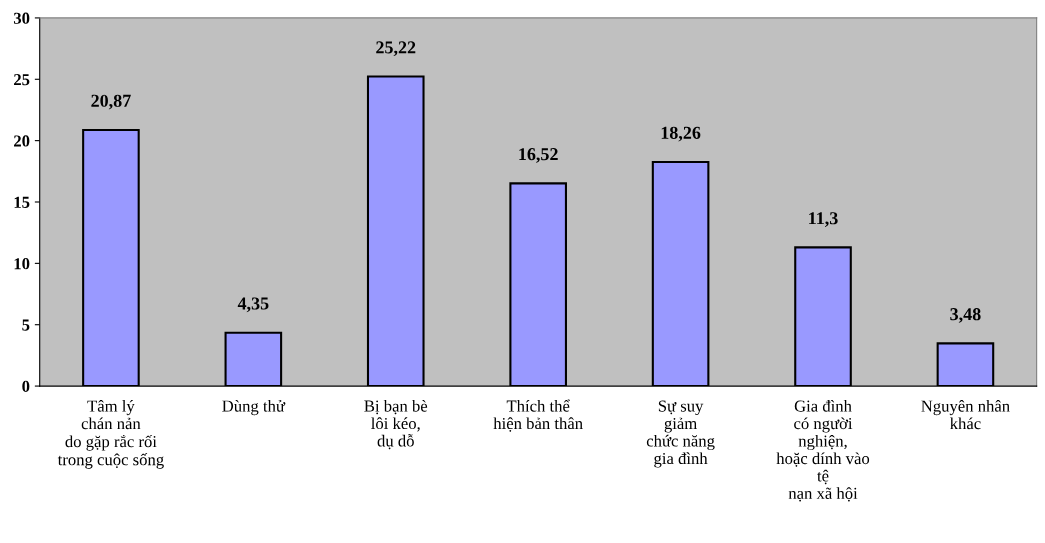 Image resolution: width=1045 pixels, height=543 pixels. I want to click on x-tick-label: Tâm lý chán nản do gặp rắc rối trong cuộc sống, so click(110, 434).